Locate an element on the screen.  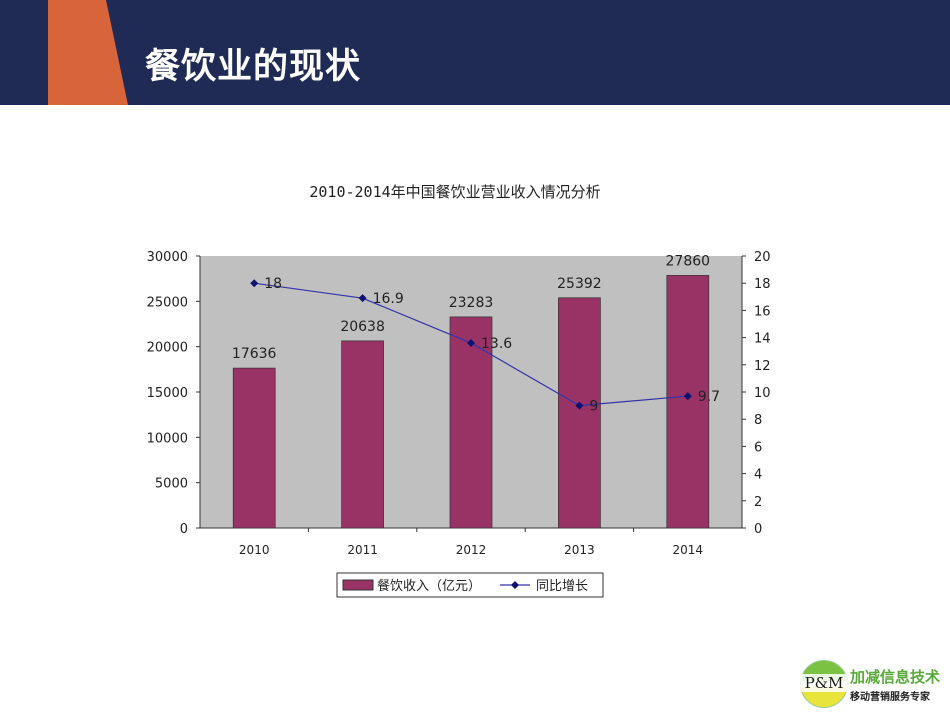
left-tick-label: 25000 is located at coordinates (167, 302).